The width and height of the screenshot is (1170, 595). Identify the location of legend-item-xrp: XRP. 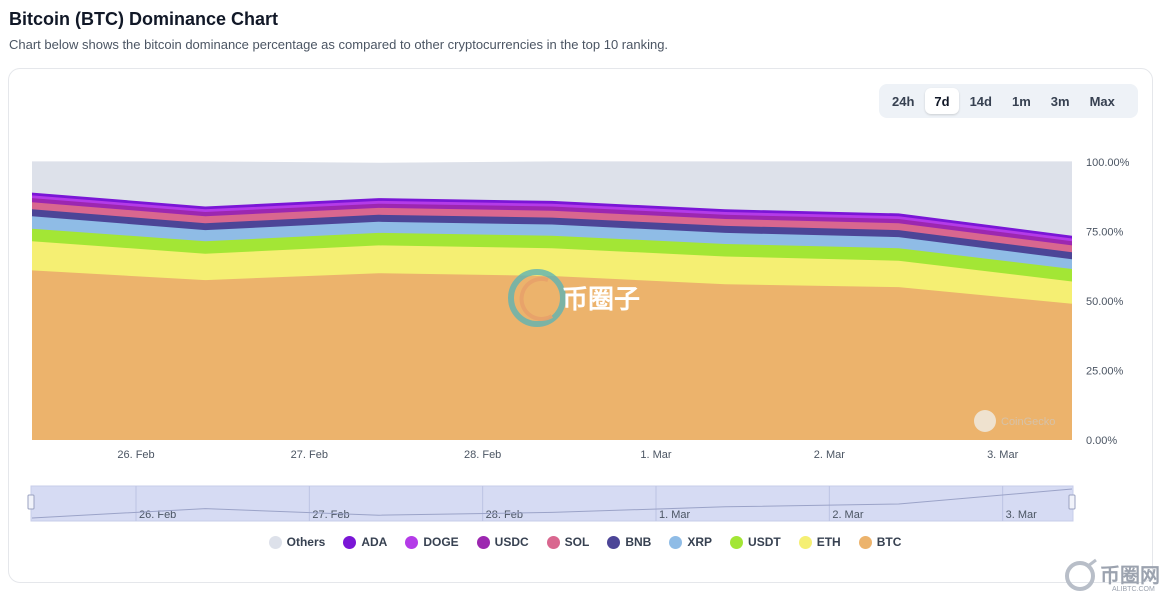
(690, 542).